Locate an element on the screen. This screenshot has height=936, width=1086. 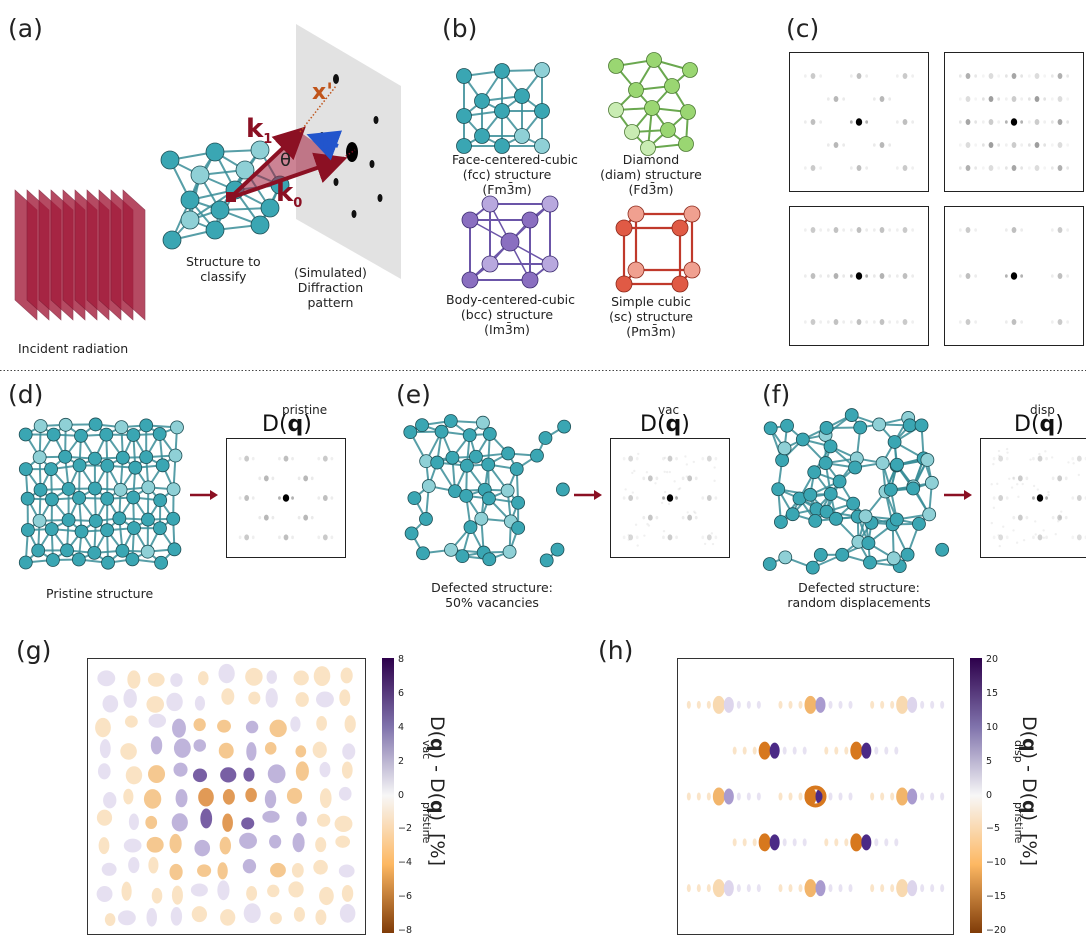
xprime-label: x' is located at coordinates (322, 92).